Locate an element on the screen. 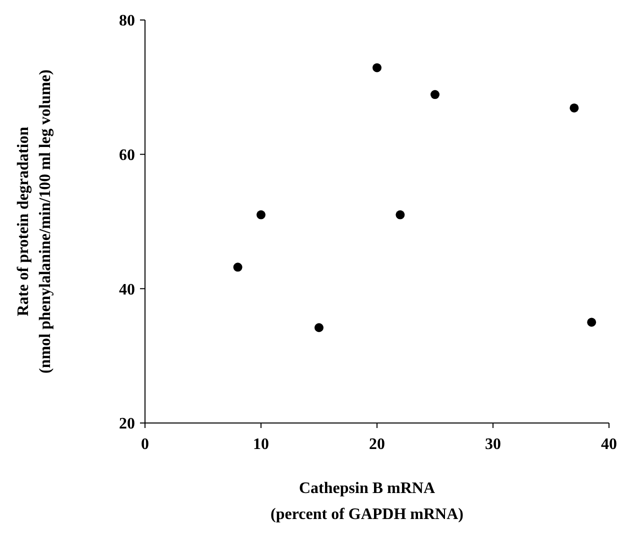  x-tick-label: 0 is located at coordinates (145, 444).